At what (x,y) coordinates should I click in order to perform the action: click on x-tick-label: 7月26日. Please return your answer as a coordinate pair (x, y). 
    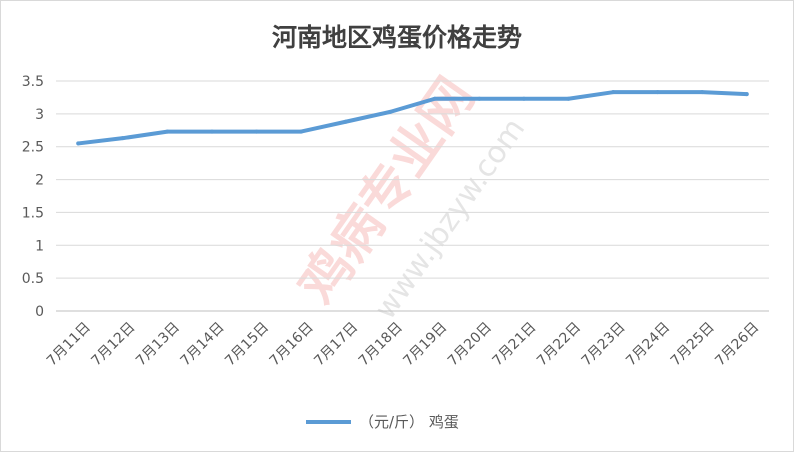
    Looking at the image, I should click on (737, 344).